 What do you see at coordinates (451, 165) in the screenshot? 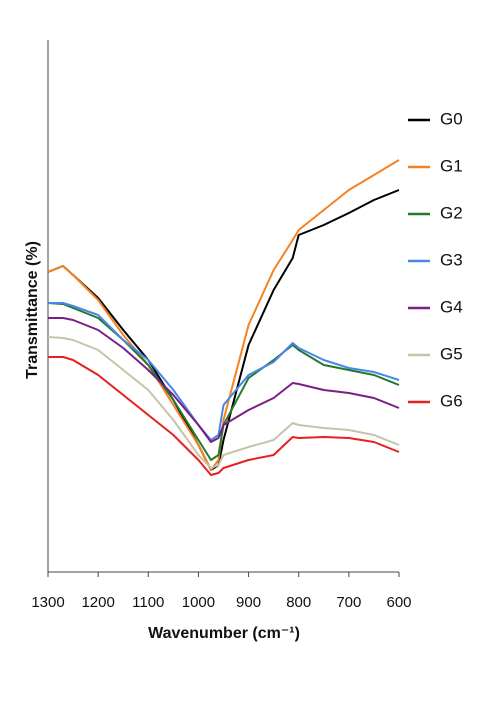
I see `legend-label: G1` at bounding box center [451, 165].